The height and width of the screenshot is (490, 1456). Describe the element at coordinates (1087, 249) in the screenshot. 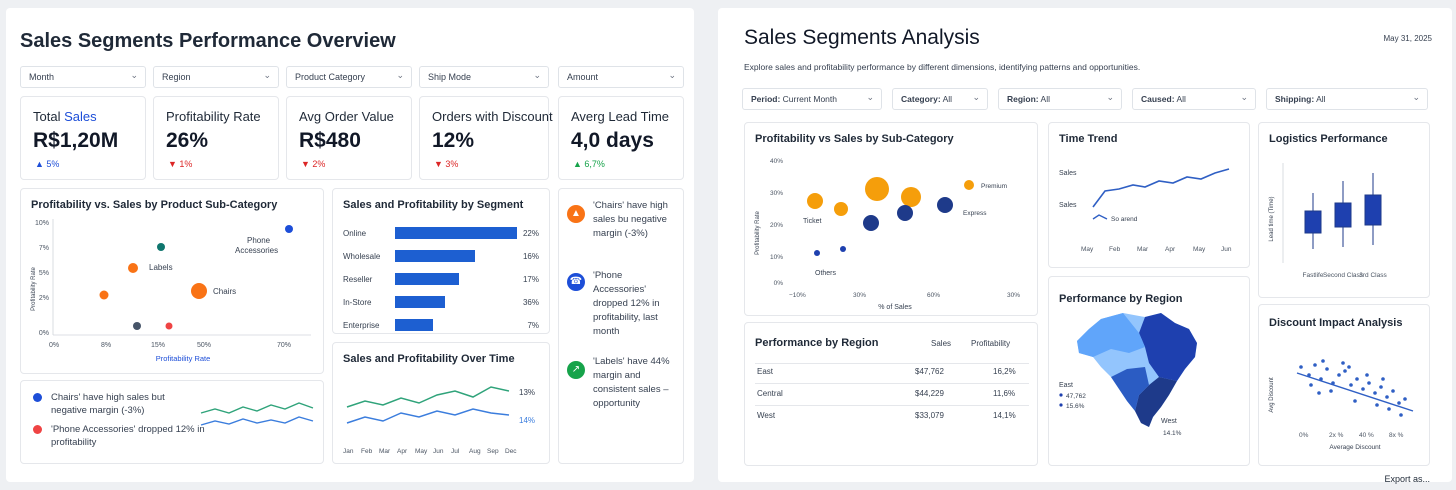

I see `x-tick: May` at that location.